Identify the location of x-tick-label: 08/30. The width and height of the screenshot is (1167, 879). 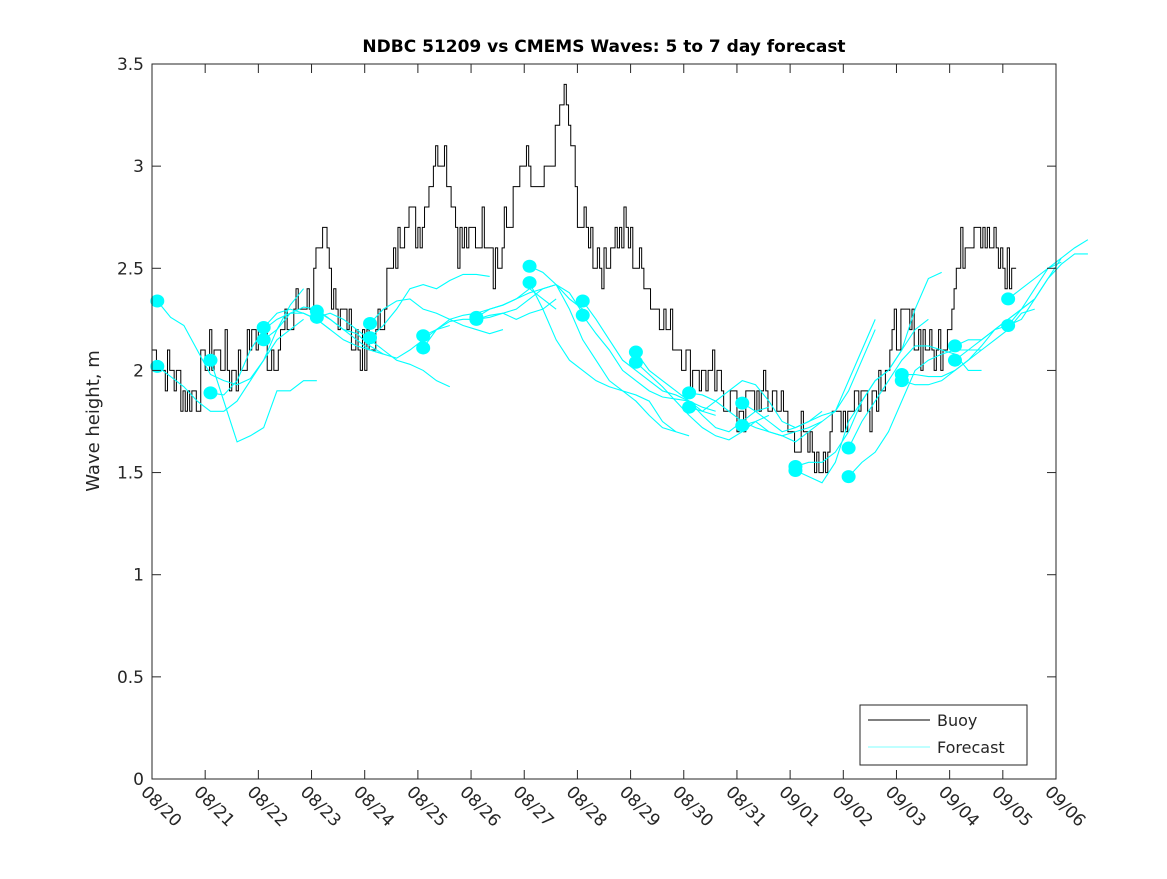
(692, 806).